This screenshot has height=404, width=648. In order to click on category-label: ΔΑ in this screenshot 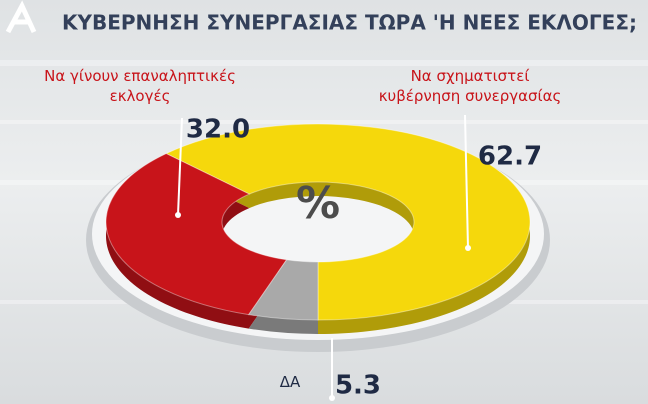, I will do `click(290, 382)`.